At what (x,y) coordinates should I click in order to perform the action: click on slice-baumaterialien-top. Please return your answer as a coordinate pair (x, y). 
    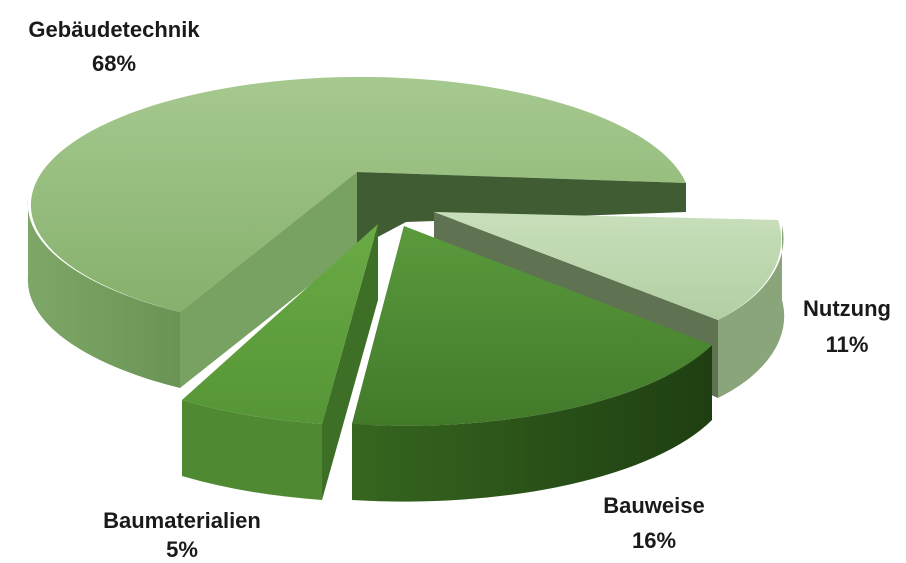
    Looking at the image, I should click on (280, 324).